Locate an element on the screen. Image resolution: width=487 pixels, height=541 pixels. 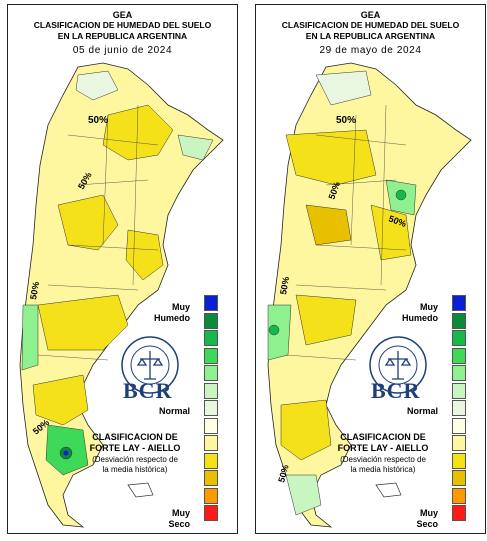
wet-zone-west is located at coordinates (30, 337).